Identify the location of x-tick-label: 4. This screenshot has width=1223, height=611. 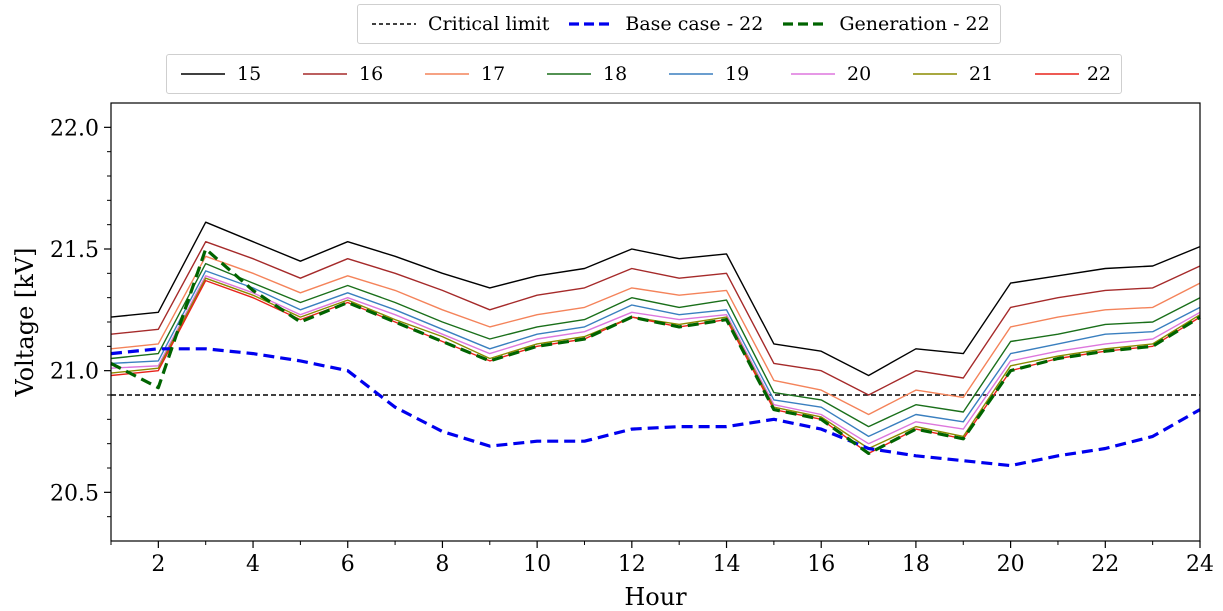
(253, 564).